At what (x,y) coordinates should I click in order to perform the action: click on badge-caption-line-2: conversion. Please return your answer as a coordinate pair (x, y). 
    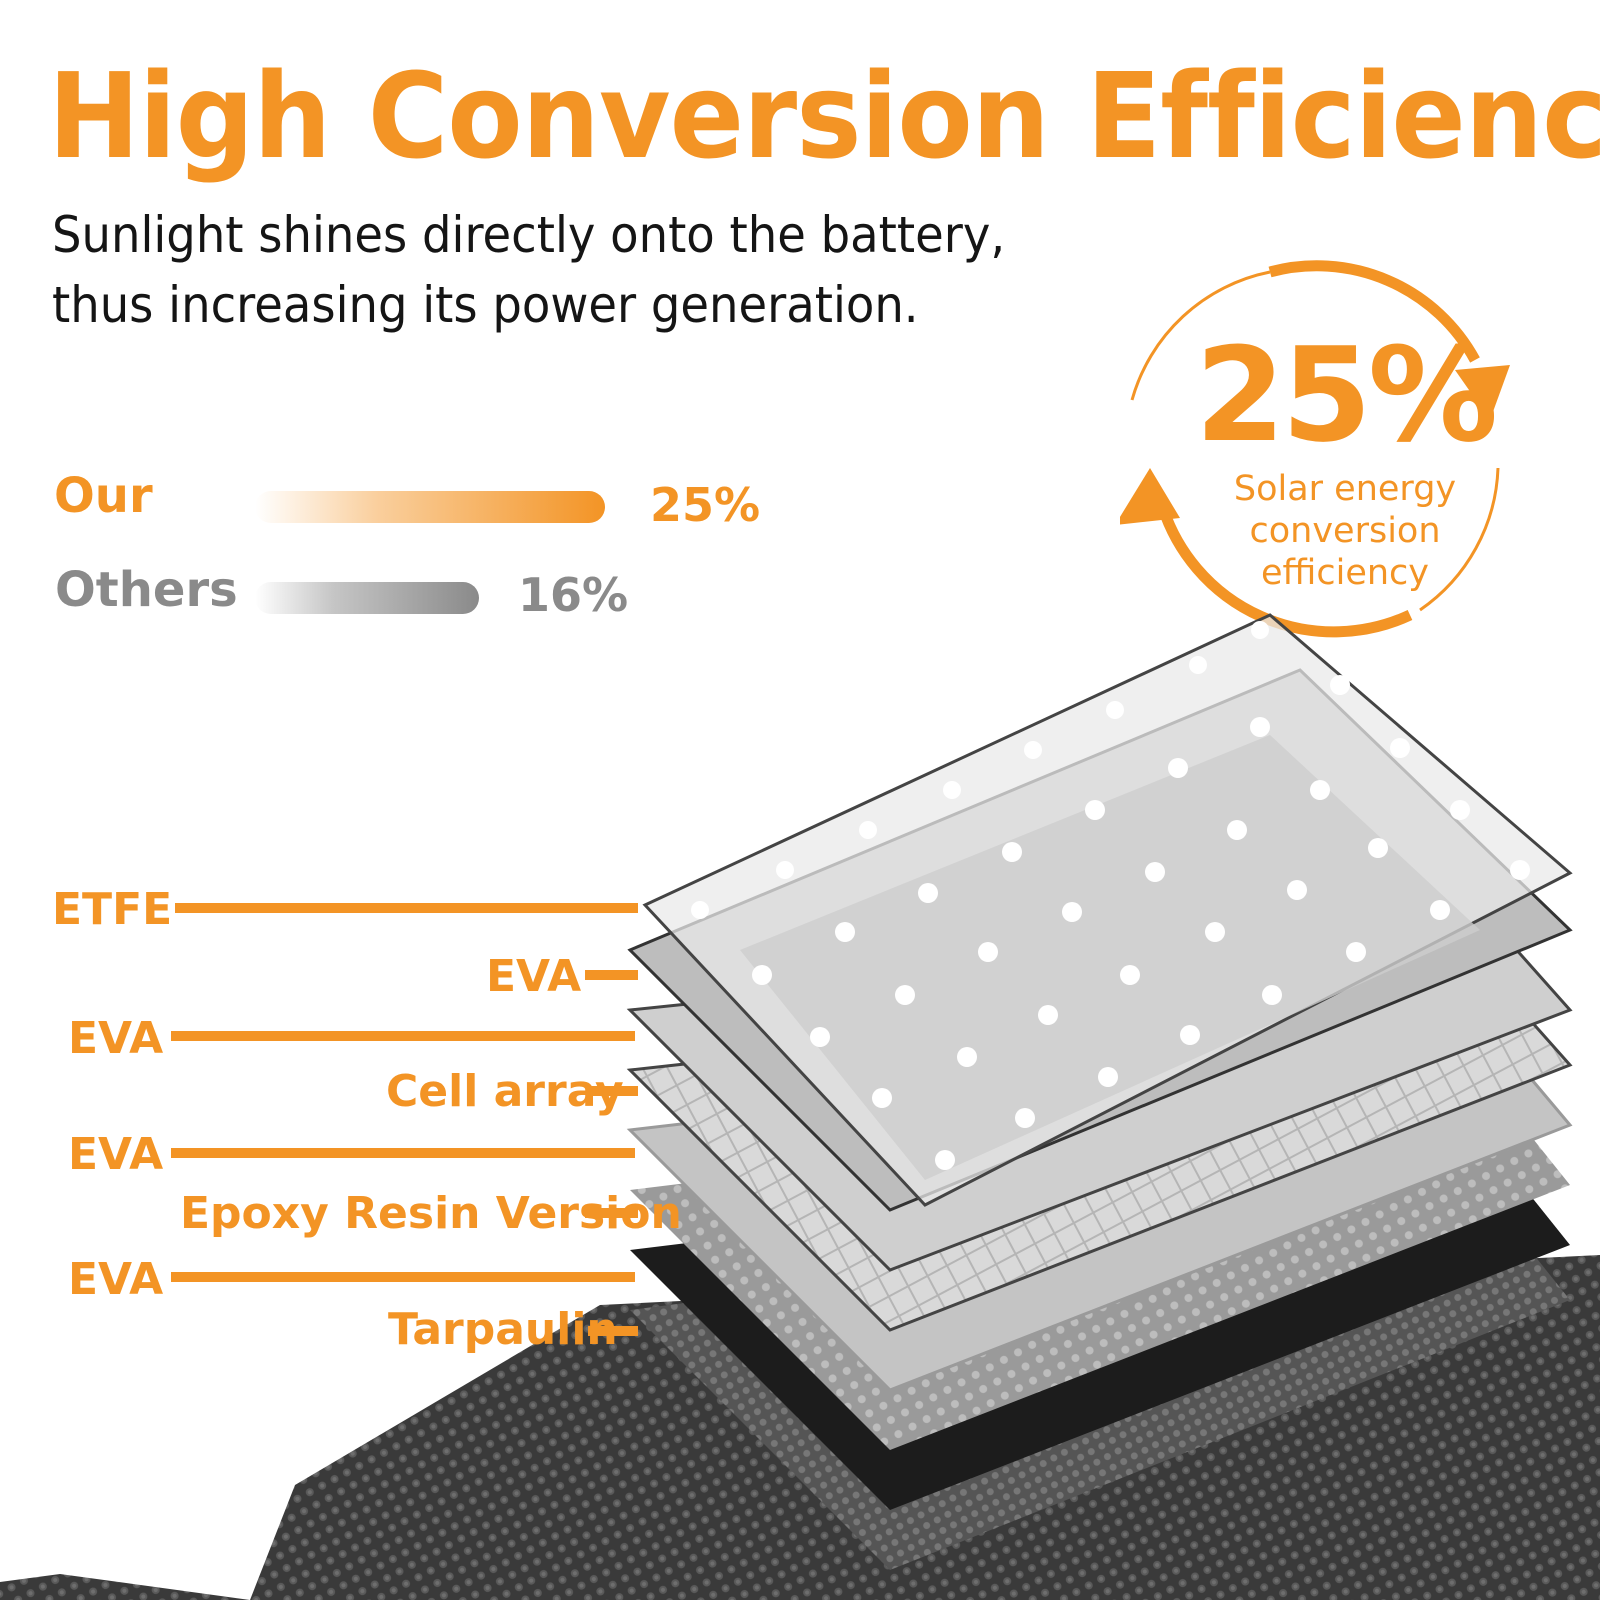
    Looking at the image, I should click on (1345, 531).